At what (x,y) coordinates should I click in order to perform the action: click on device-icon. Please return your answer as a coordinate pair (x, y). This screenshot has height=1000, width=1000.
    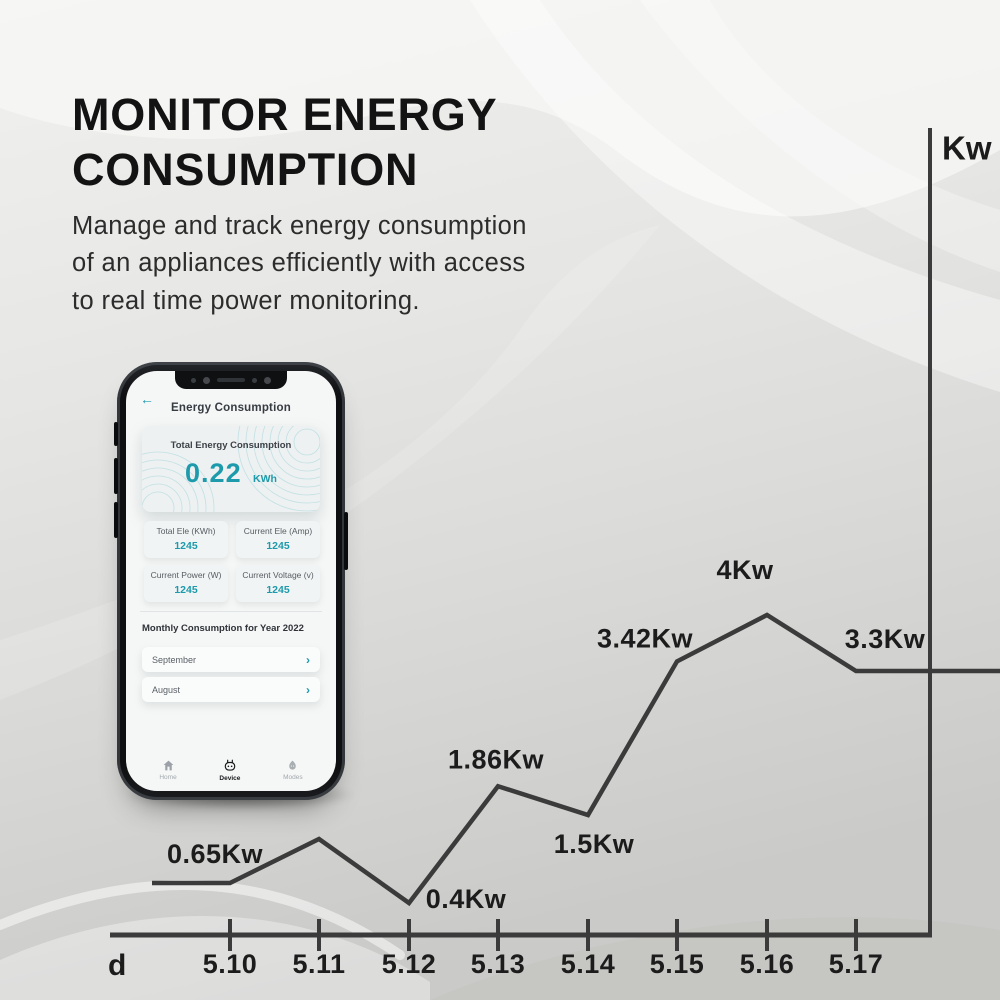
    Looking at the image, I should click on (230, 765).